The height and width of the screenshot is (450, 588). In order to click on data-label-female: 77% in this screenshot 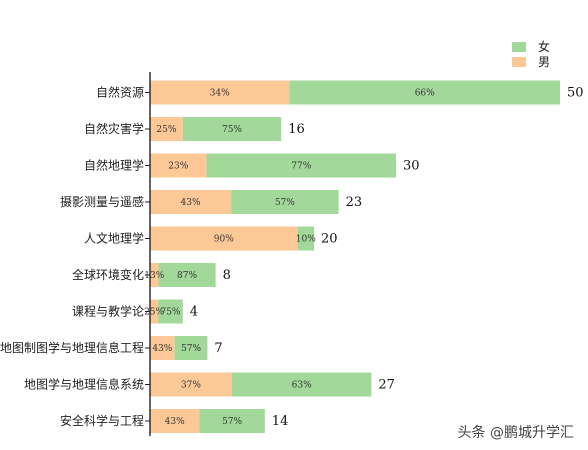, I will do `click(301, 167)`.